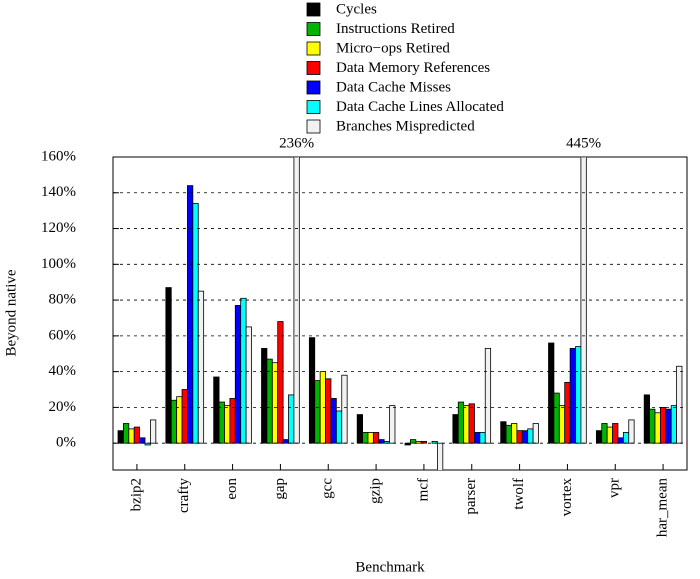  What do you see at coordinates (423, 489) in the screenshot?
I see `x-tick-label: mcf` at bounding box center [423, 489].